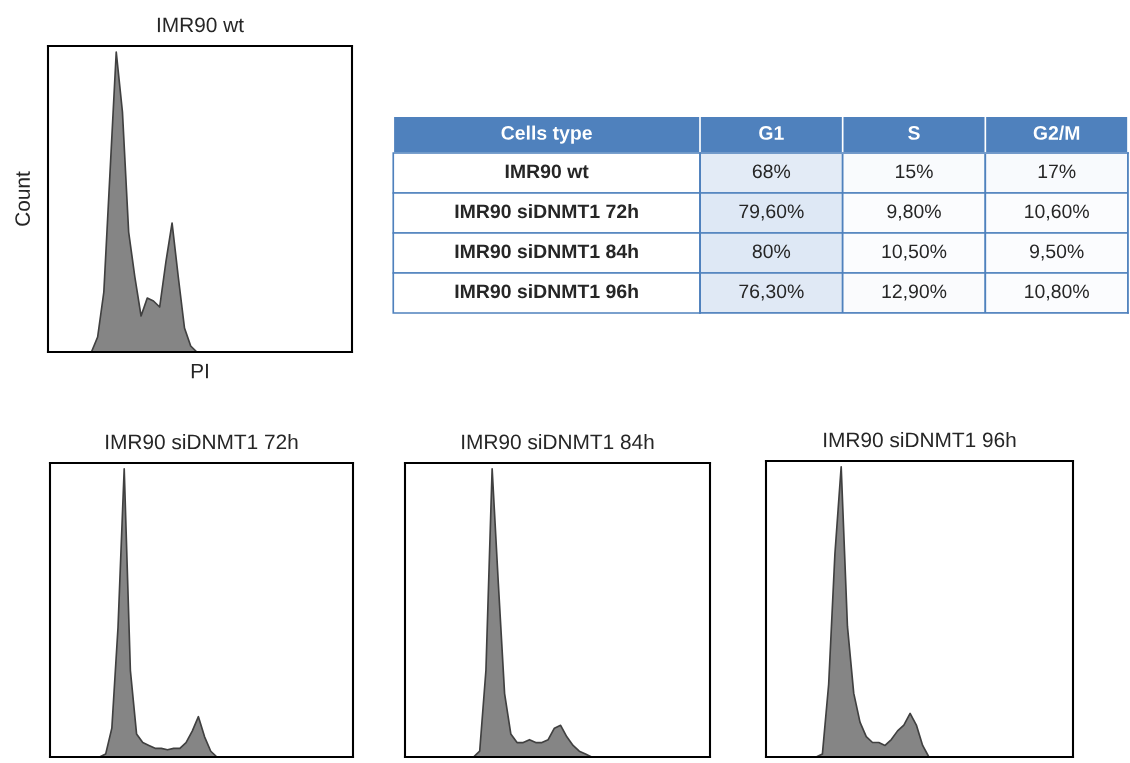 This screenshot has height=763, width=1130. What do you see at coordinates (546, 134) in the screenshot?
I see `y-axis-title: Cells type` at bounding box center [546, 134].